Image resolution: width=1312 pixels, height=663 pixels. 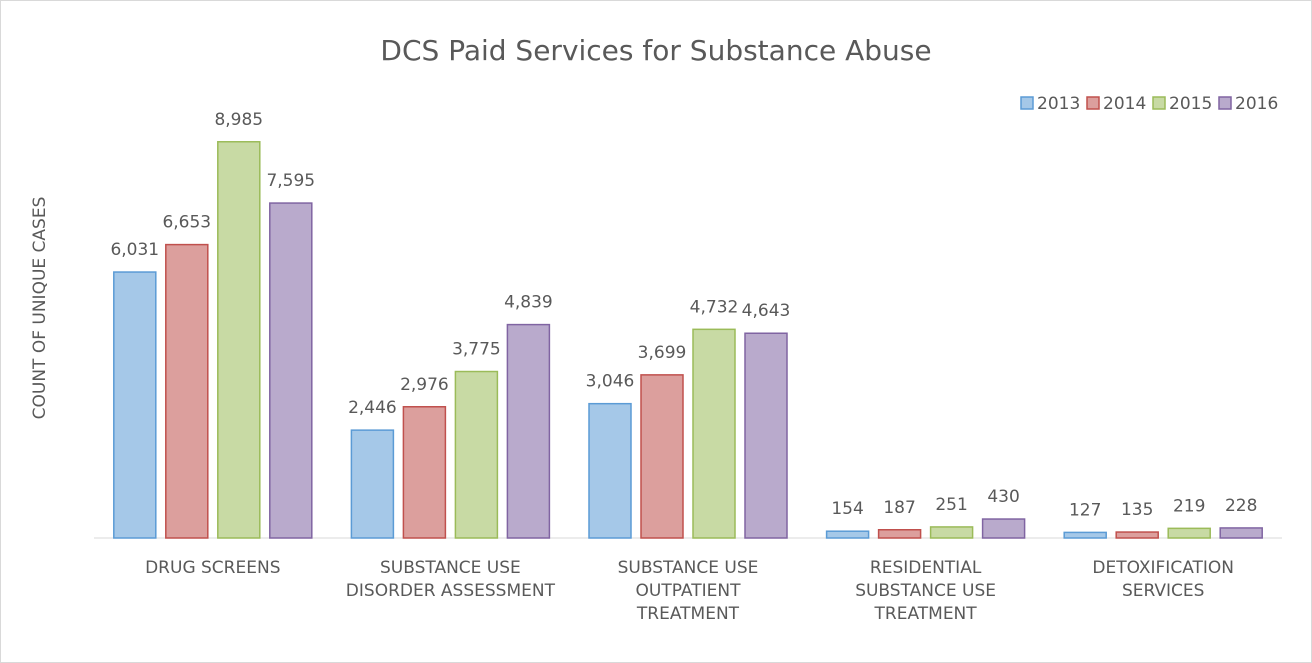 What do you see at coordinates (40, 308) in the screenshot?
I see `y-axis-label: COUNT OF UNIQUE CASES` at bounding box center [40, 308].